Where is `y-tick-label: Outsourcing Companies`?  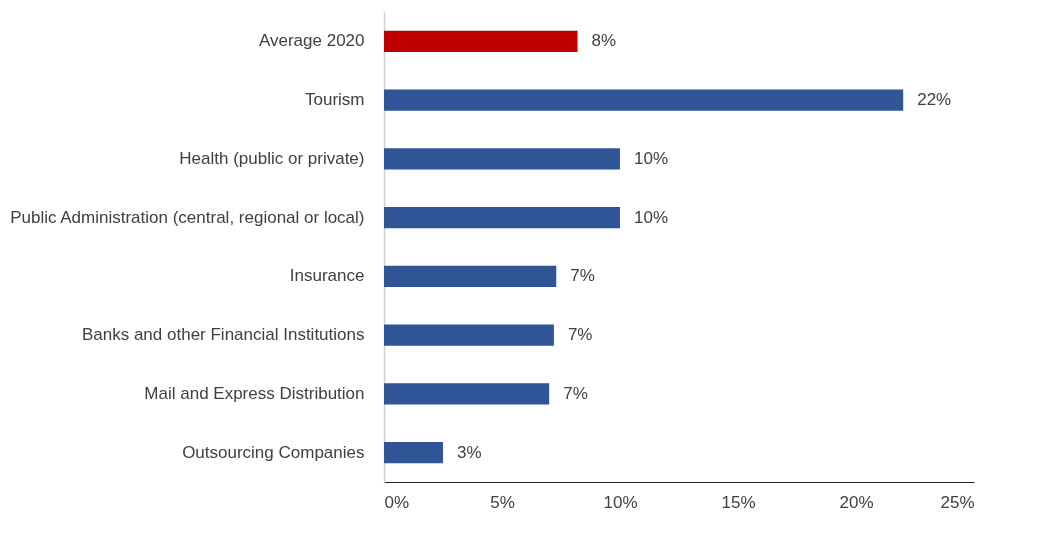 y-tick-label: Outsourcing Companies is located at coordinates (273, 452).